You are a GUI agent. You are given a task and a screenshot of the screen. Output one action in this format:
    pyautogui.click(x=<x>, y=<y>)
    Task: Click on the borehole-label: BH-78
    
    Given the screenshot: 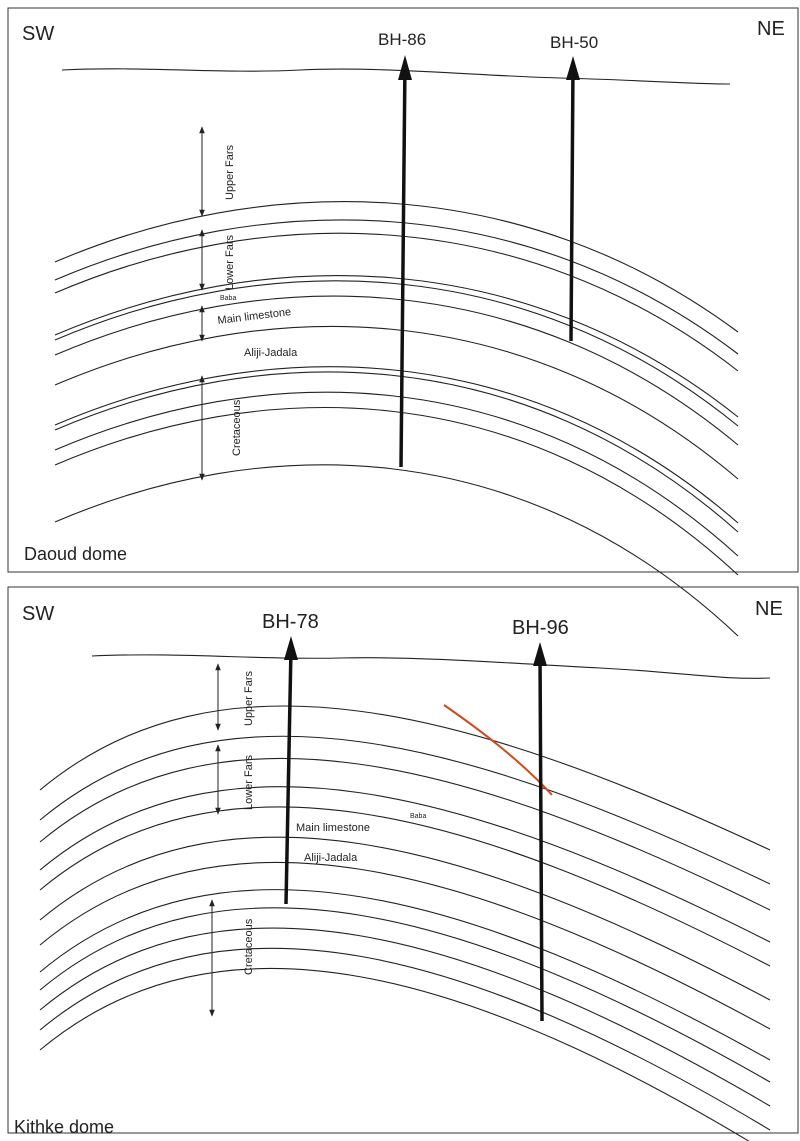 What is the action you would take?
    pyautogui.click(x=290, y=622)
    